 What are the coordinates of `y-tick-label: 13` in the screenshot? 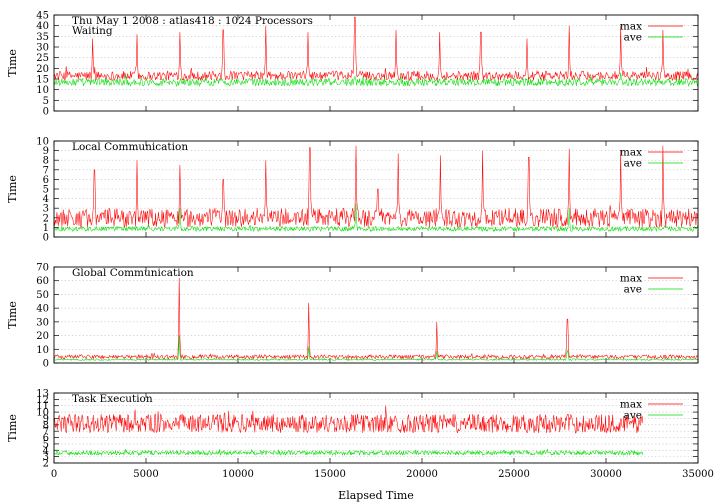 It's located at (42, 394).